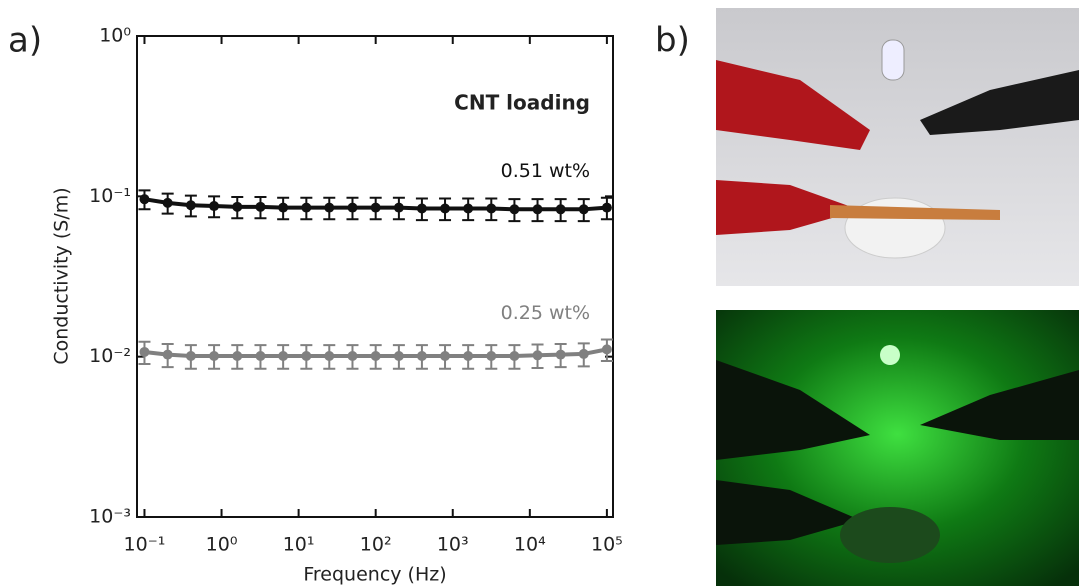  Describe the element at coordinates (115, 36) in the screenshot. I see `y-tick-label: 10⁰` at that location.